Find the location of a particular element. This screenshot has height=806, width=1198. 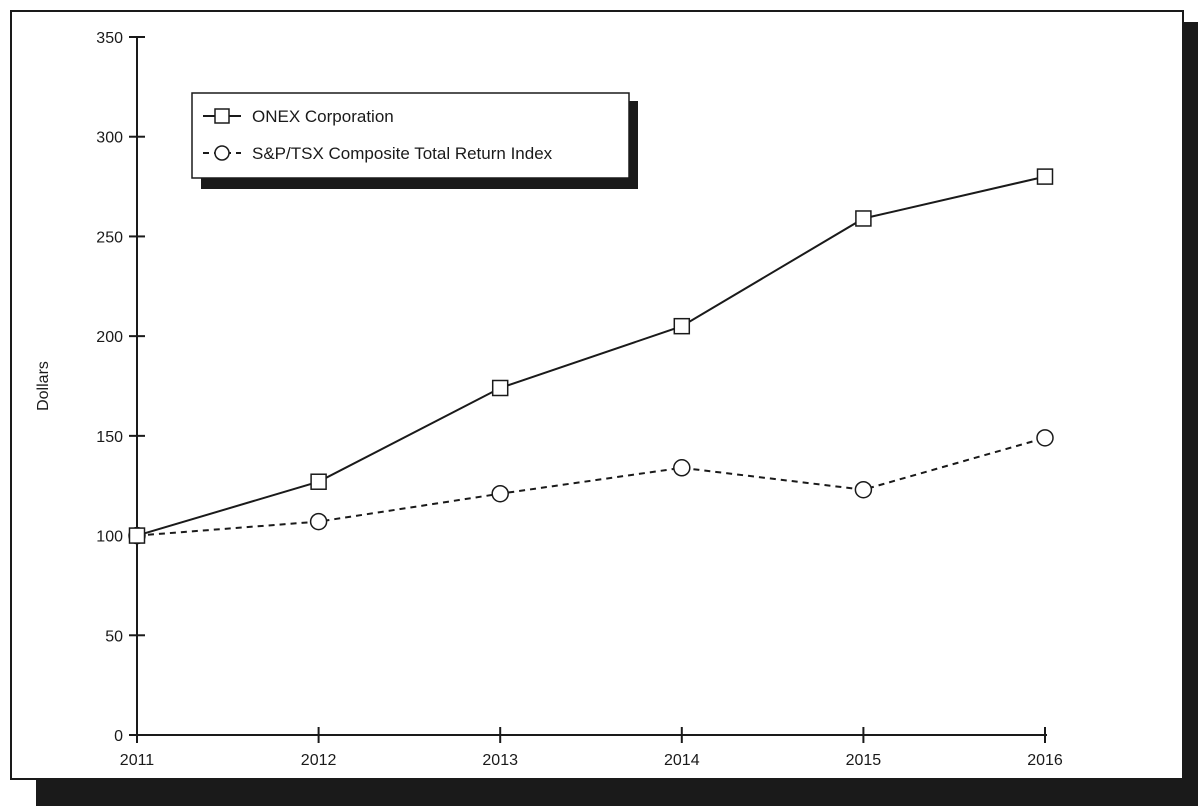

y-tick-label: 250 is located at coordinates (109, 237).